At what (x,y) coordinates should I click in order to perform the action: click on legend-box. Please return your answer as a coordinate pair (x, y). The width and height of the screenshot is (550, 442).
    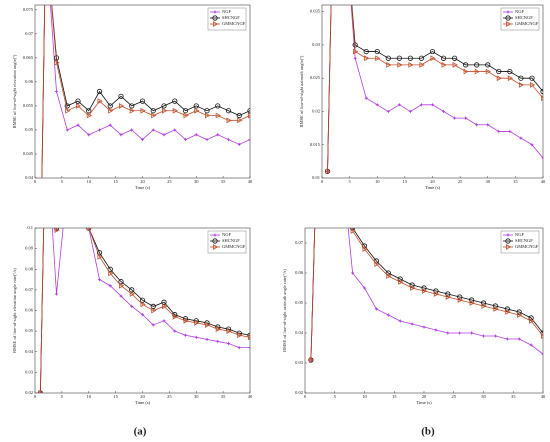
    Looking at the image, I should click on (520, 19).